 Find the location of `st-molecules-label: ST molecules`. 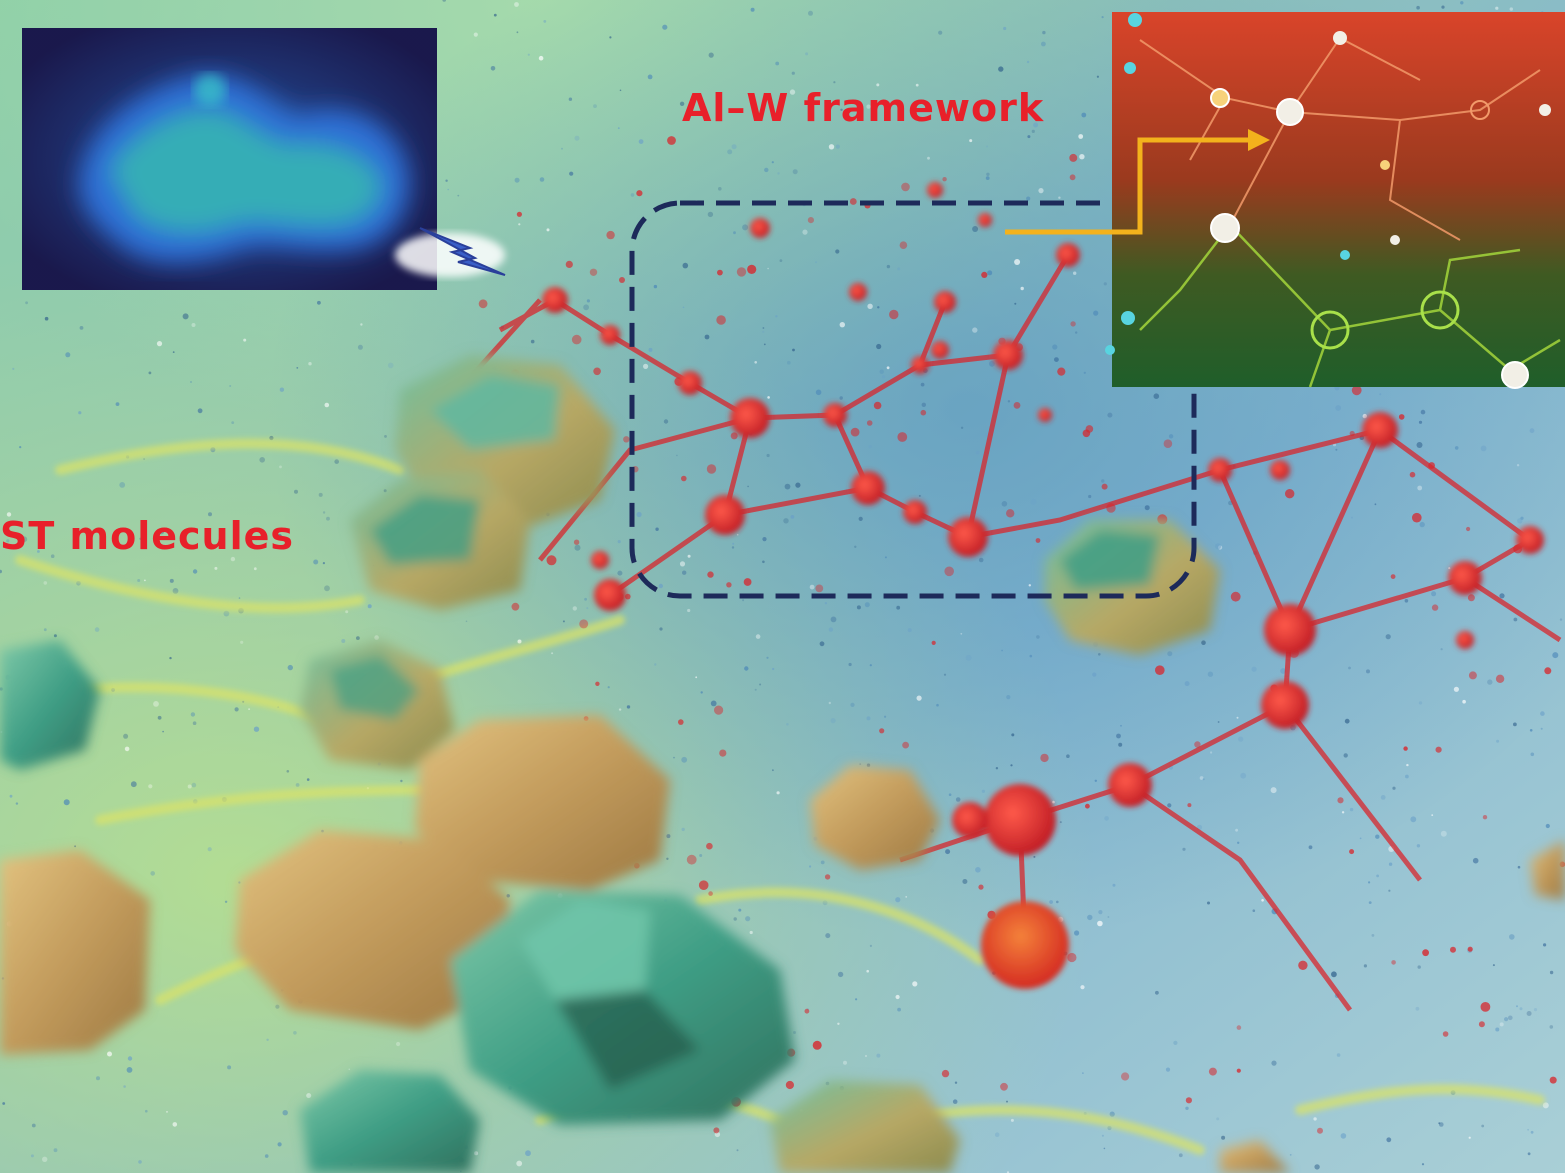

st-molecules-label: ST molecules is located at coordinates (147, 536).